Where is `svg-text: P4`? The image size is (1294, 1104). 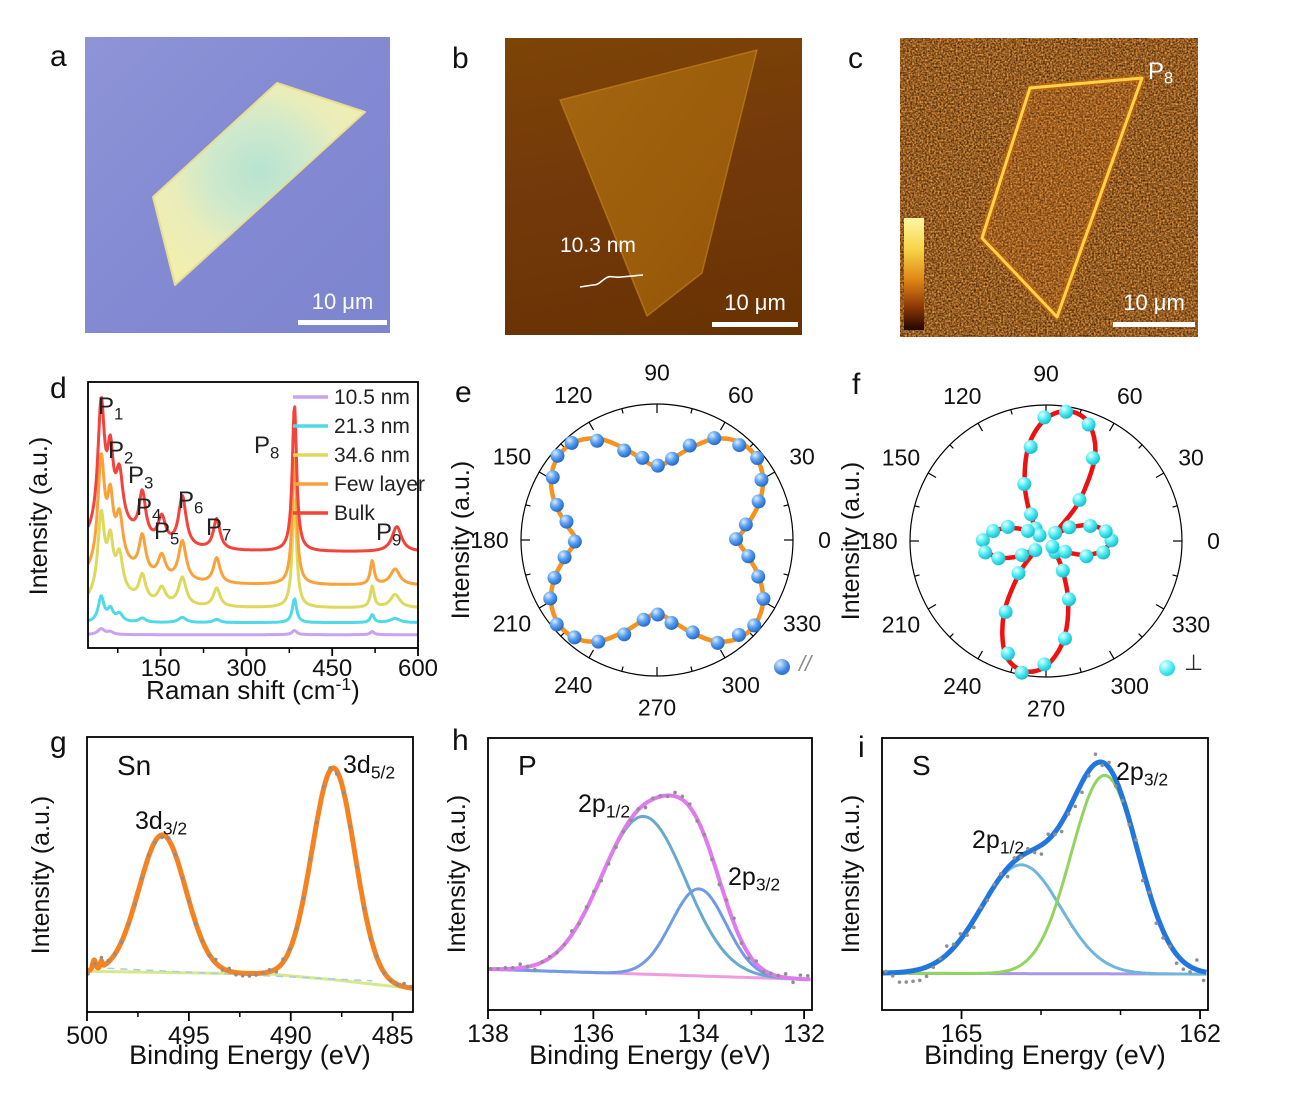
svg-text: P4 is located at coordinates (148, 509).